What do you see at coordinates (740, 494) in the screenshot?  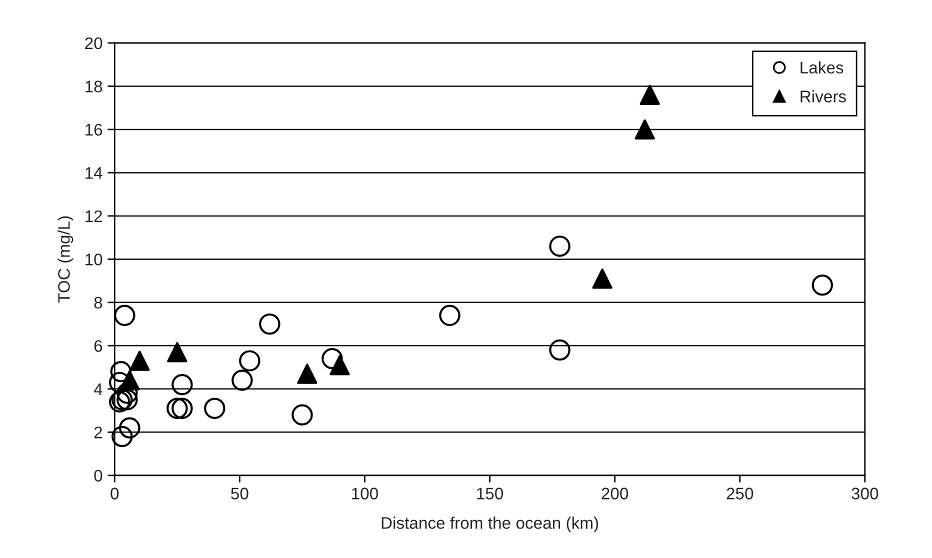 I see `x-tick-label: 250` at bounding box center [740, 494].